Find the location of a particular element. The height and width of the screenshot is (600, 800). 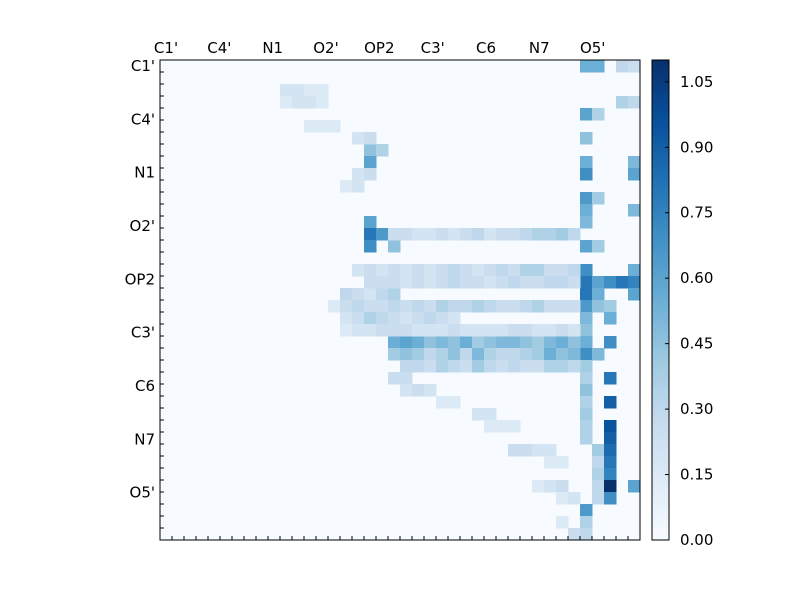

column-label: C1' is located at coordinates (166, 48).